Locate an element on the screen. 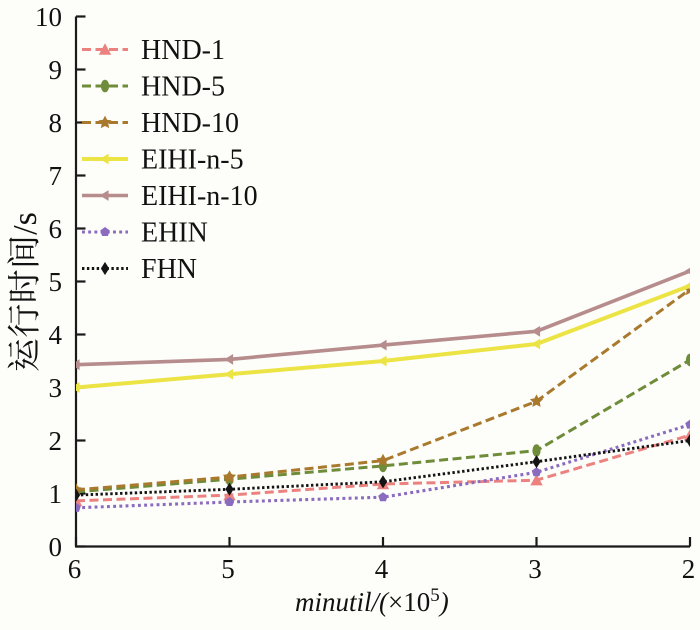  svg-text: 0 is located at coordinates (56, 547).